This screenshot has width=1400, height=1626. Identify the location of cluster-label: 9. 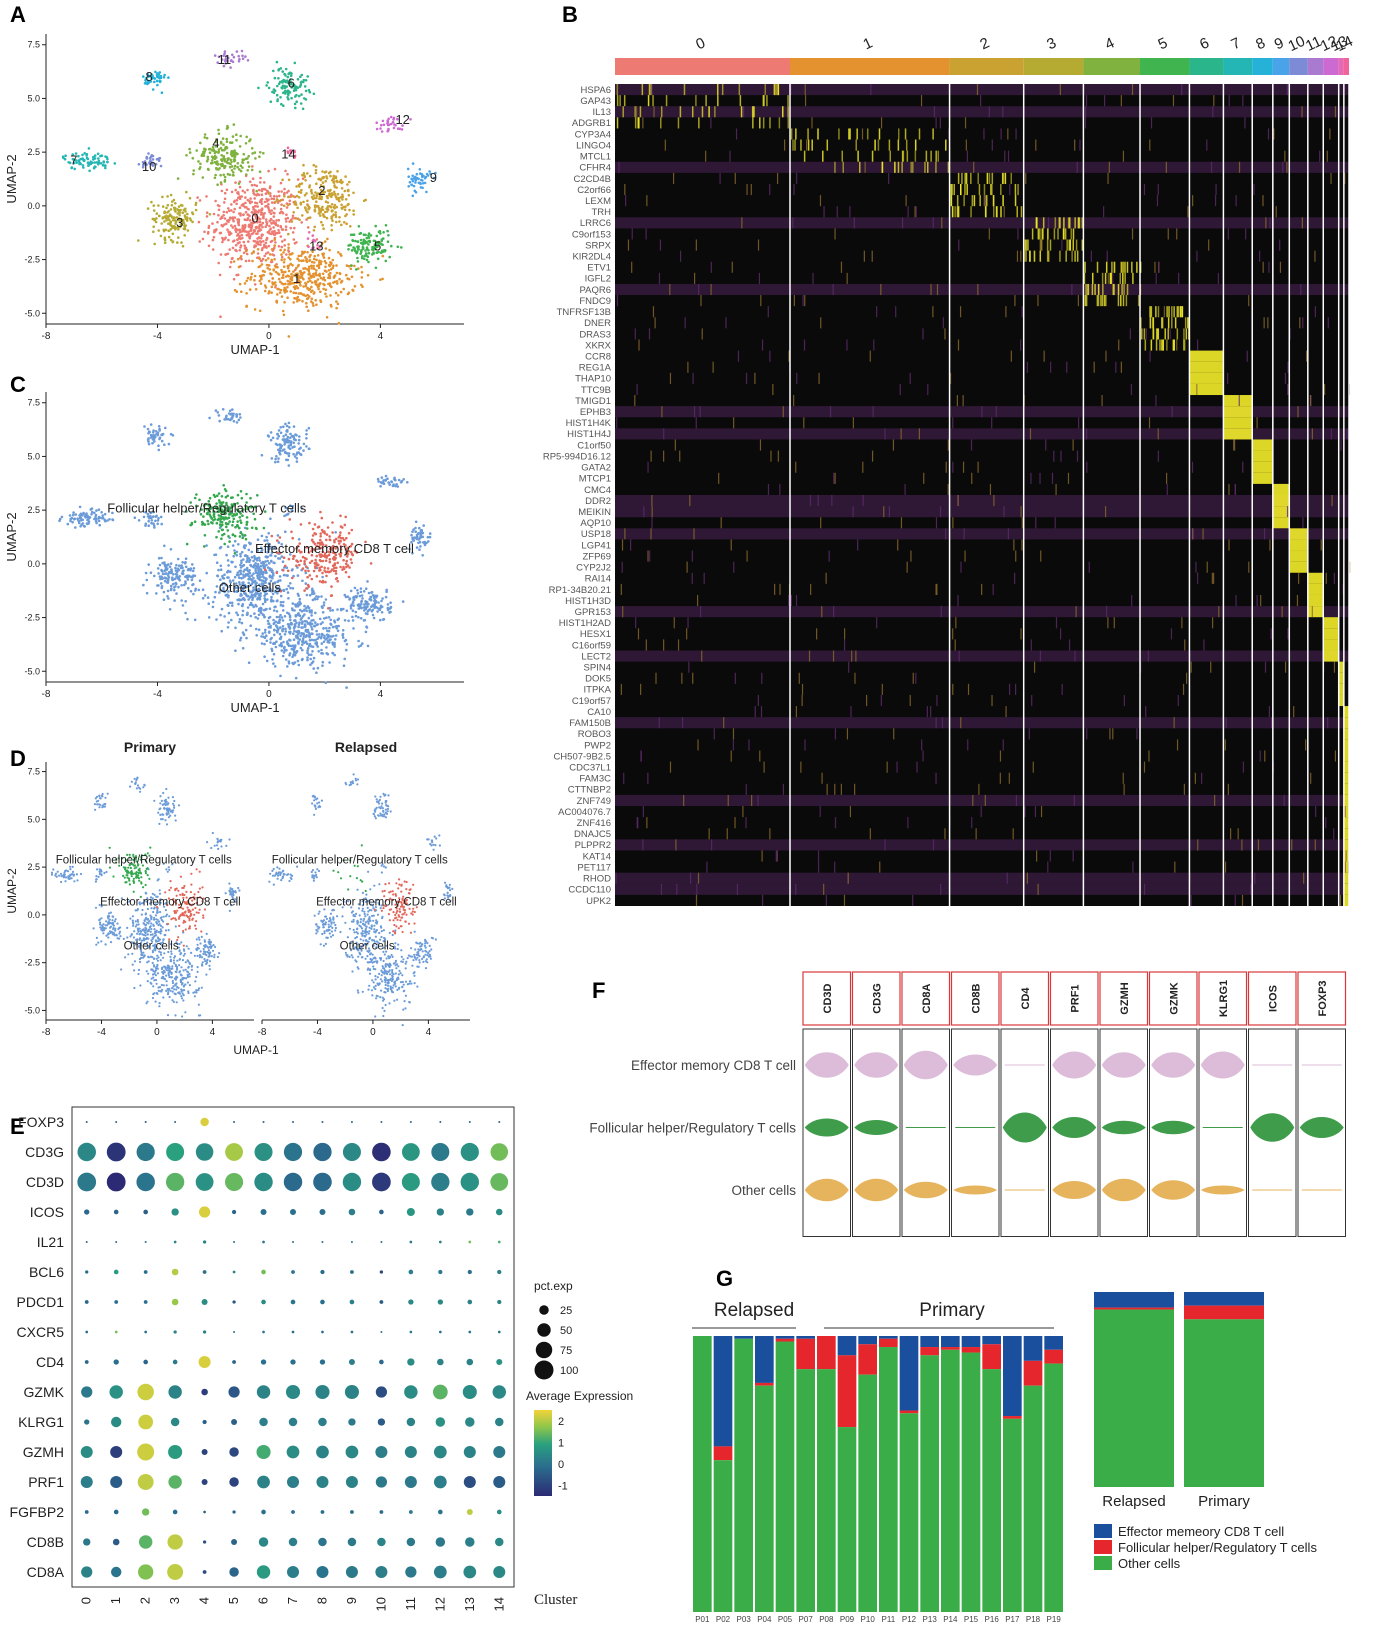
(433, 177).